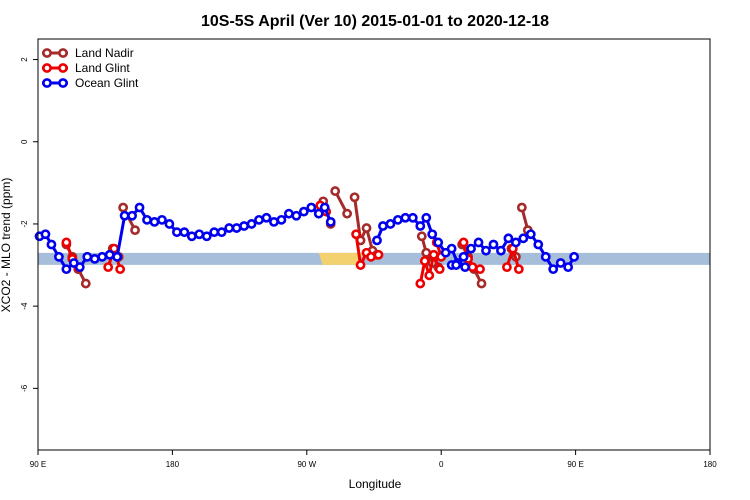 The image size is (750, 500). Describe the element at coordinates (102, 68) in the screenshot. I see `legend-land-glint-label: Land Glint` at that location.